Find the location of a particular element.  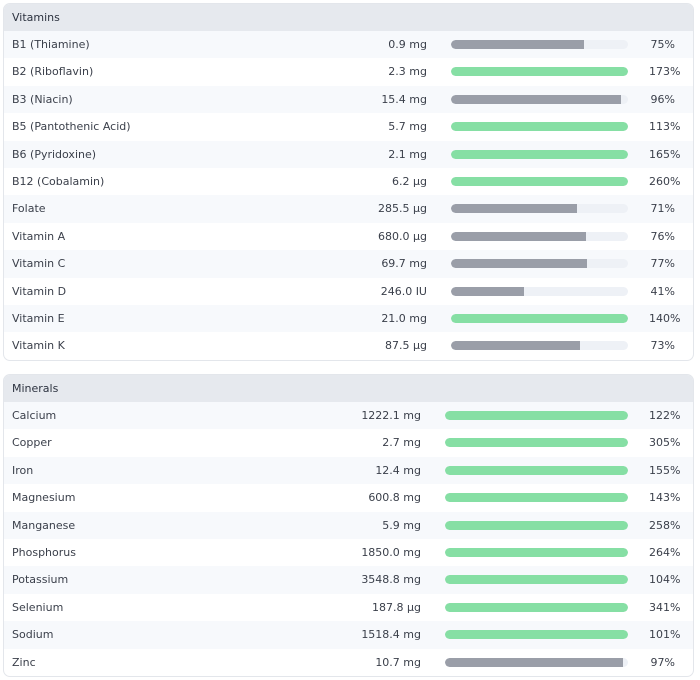

nutrient-row: Zinc 10.7 mg 97% is located at coordinates (348, 662).